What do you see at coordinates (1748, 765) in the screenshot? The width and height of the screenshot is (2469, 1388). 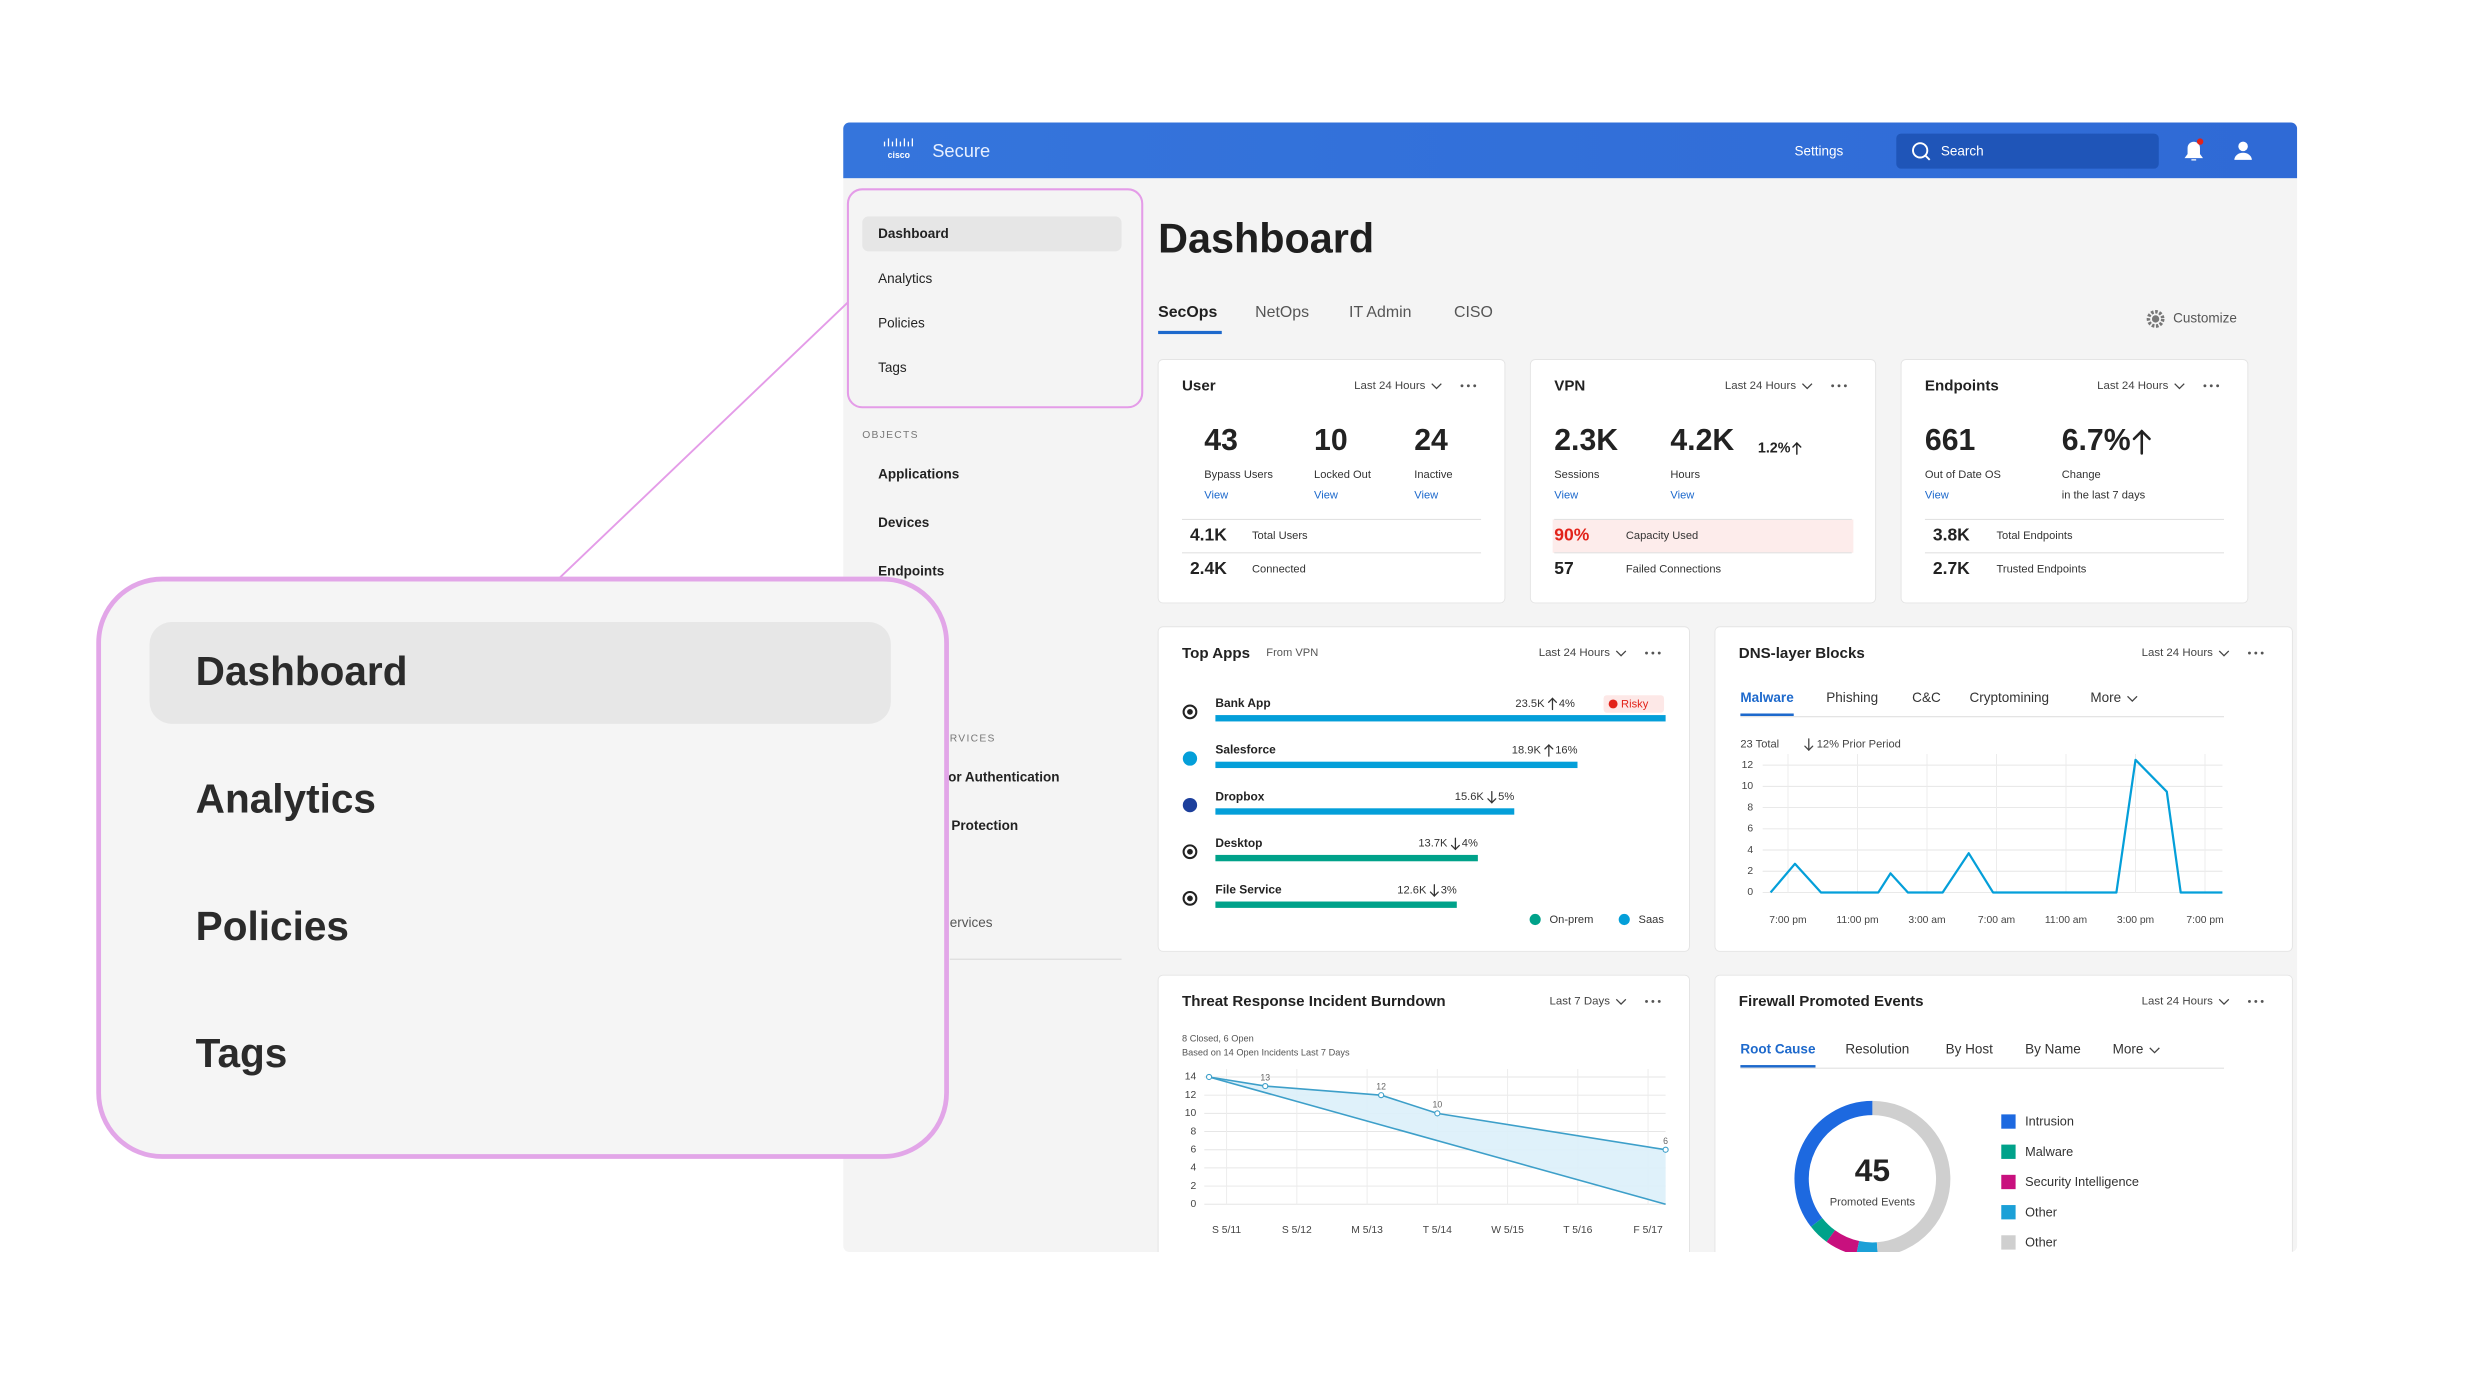 I see `y-tick-label: 12` at bounding box center [1748, 765].